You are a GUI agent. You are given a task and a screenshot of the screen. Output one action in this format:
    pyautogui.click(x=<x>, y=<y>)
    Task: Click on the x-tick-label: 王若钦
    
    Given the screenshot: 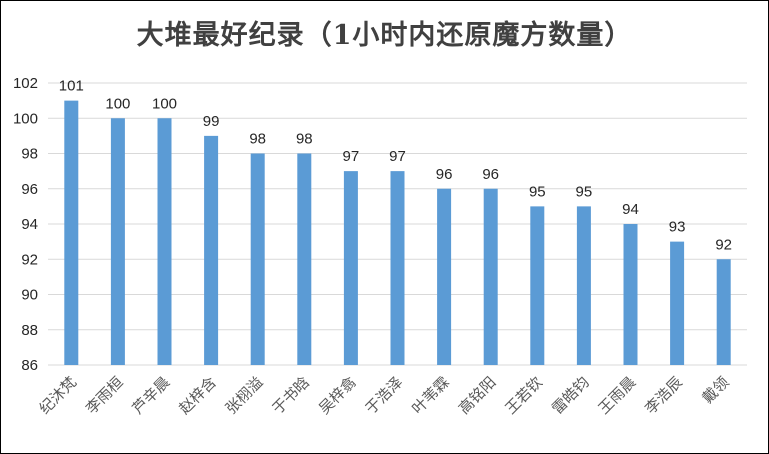 What is the action you would take?
    pyautogui.click(x=524, y=395)
    